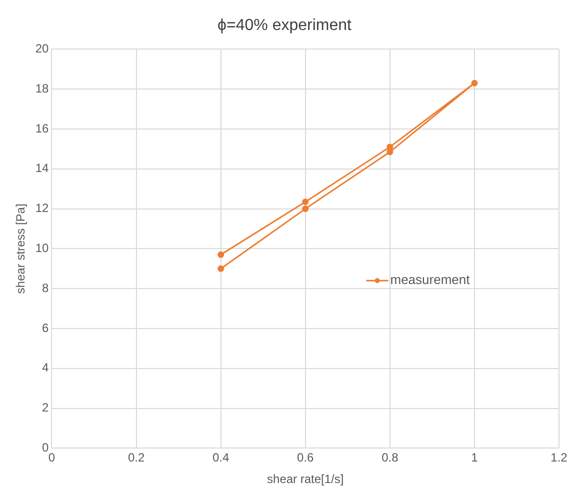 Image resolution: width=573 pixels, height=497 pixels. What do you see at coordinates (42, 248) in the screenshot?
I see `y-tick-label: 10` at bounding box center [42, 248].